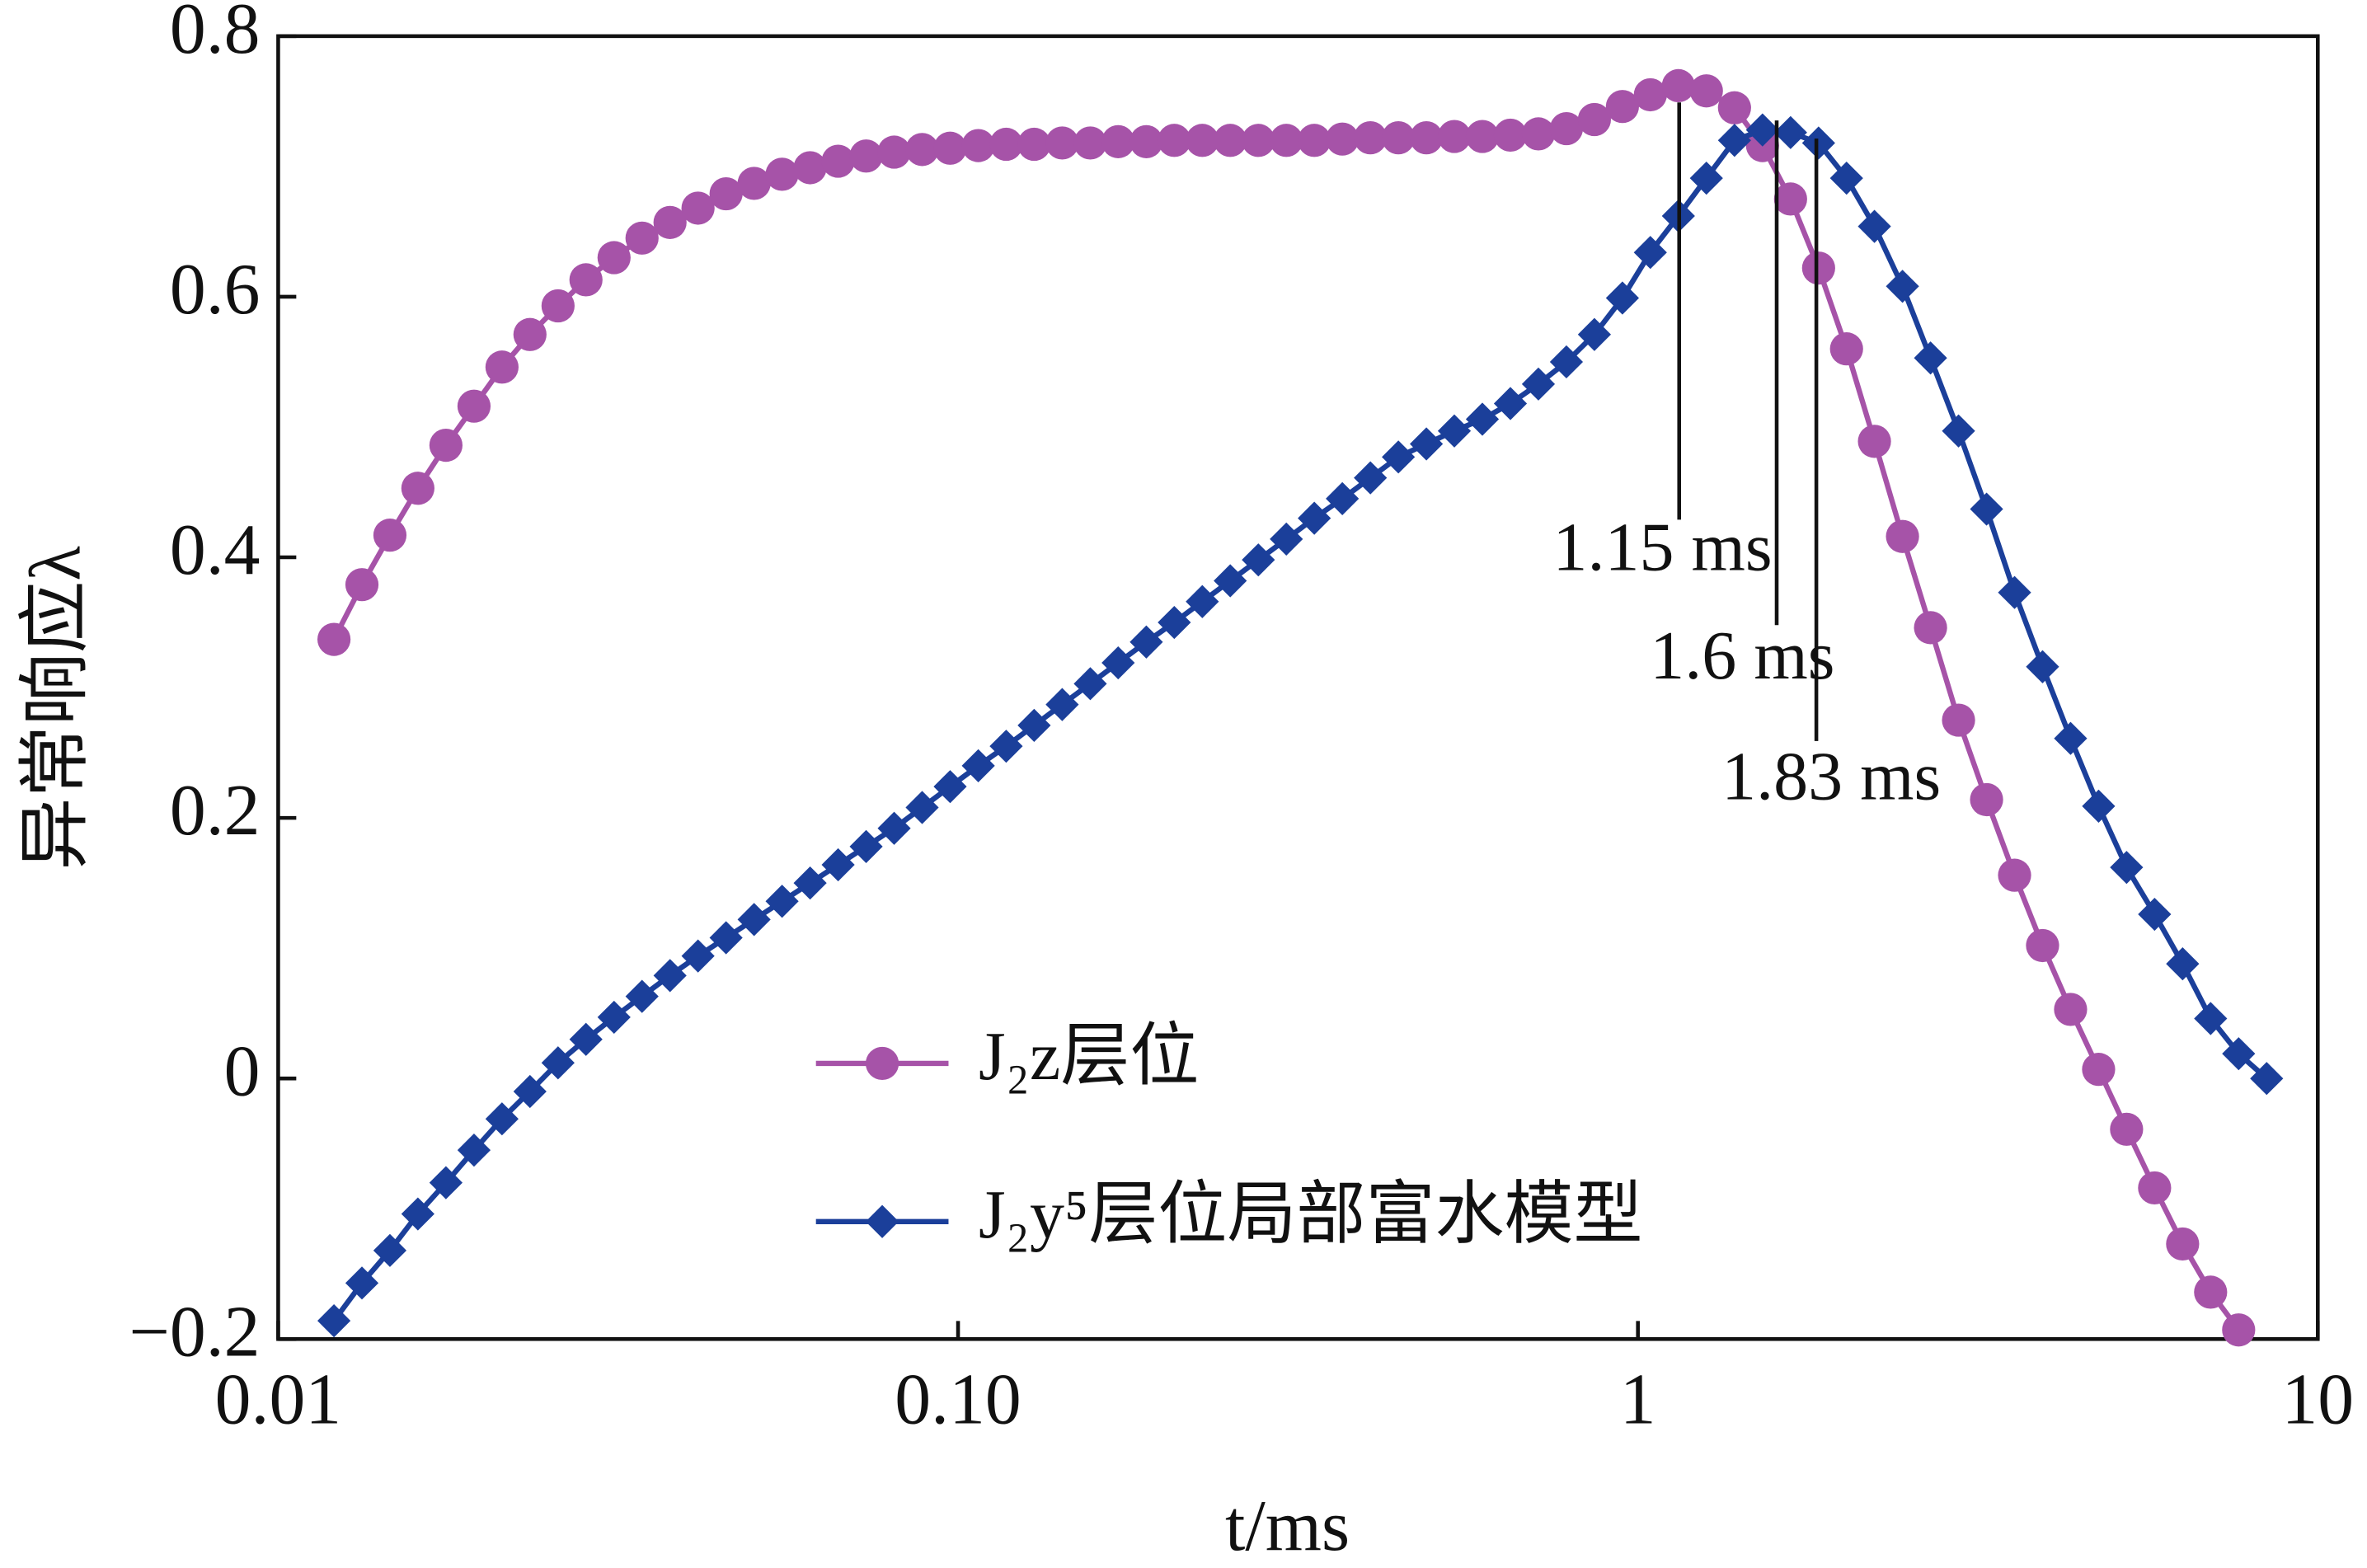  Describe the element at coordinates (216, 549) in the screenshot. I see `y-tick-label: 0.4` at that location.